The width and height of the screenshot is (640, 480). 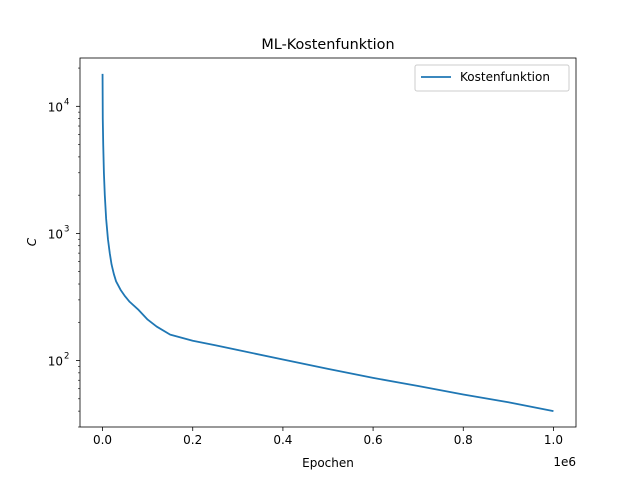 What do you see at coordinates (66, 229) in the screenshot?
I see `y-tick-exponent: 3` at bounding box center [66, 229].